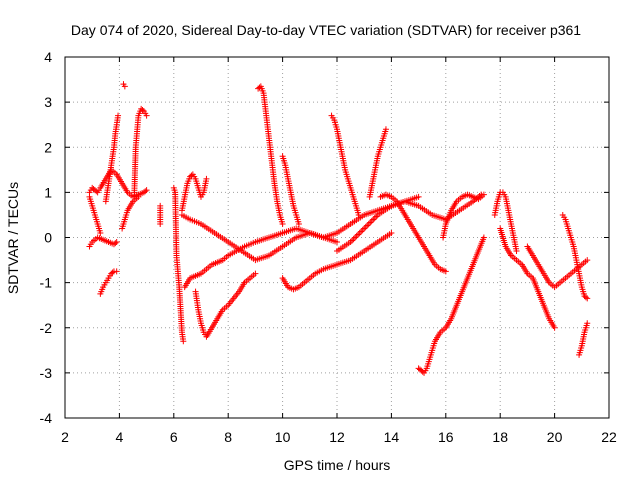 This screenshot has height=480, width=640. I want to click on x-tick-label: 10, so click(283, 437).